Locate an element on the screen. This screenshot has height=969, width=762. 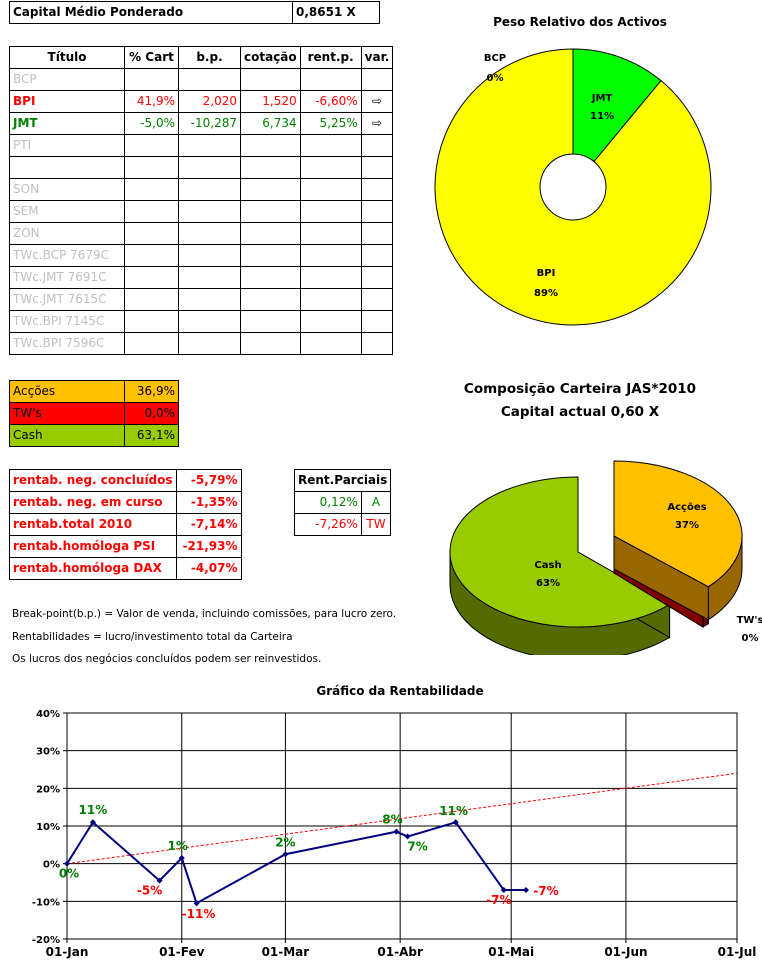
rentab-row: rentab.homóloga DAX -4,07% is located at coordinates (125, 568).